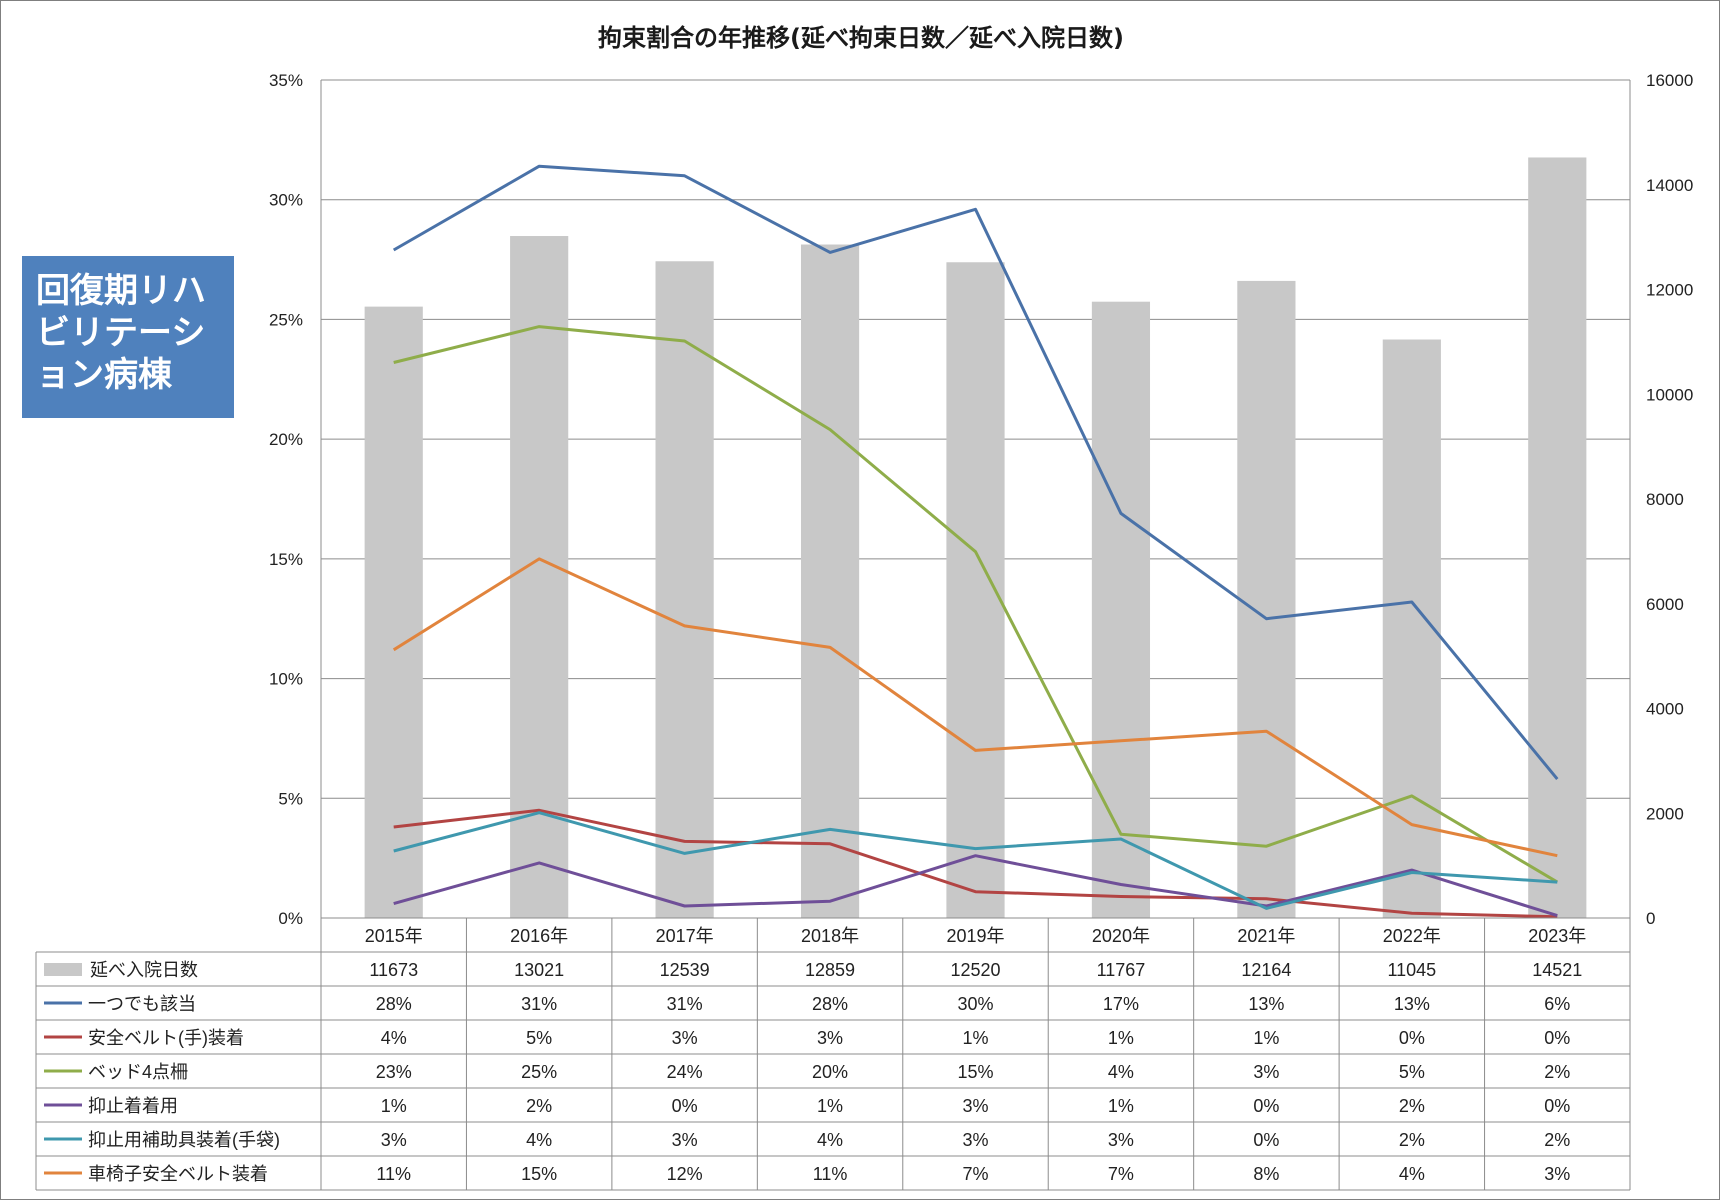 The height and width of the screenshot is (1202, 1722). What do you see at coordinates (286, 679) in the screenshot?
I see `y-left-tick-label: 10%` at bounding box center [286, 679].